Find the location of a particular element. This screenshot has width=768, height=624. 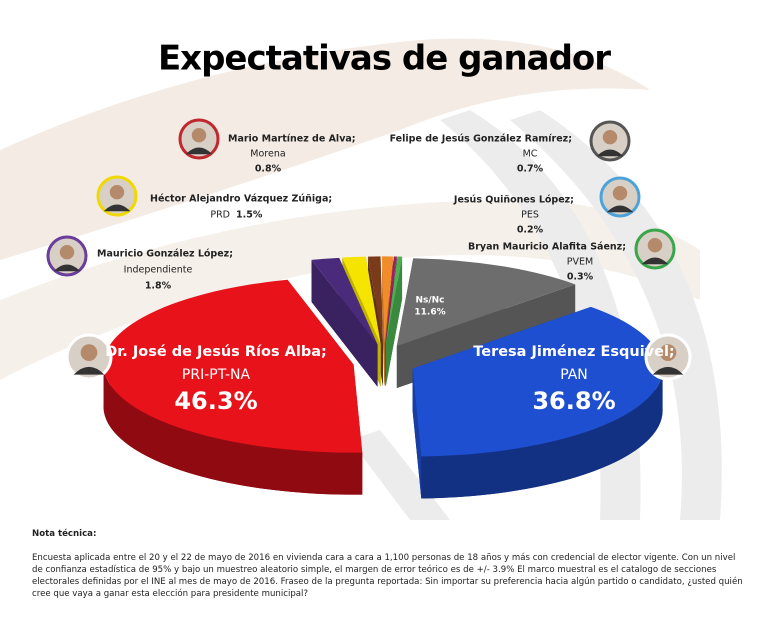

party-label: Independiente is located at coordinates (158, 270).